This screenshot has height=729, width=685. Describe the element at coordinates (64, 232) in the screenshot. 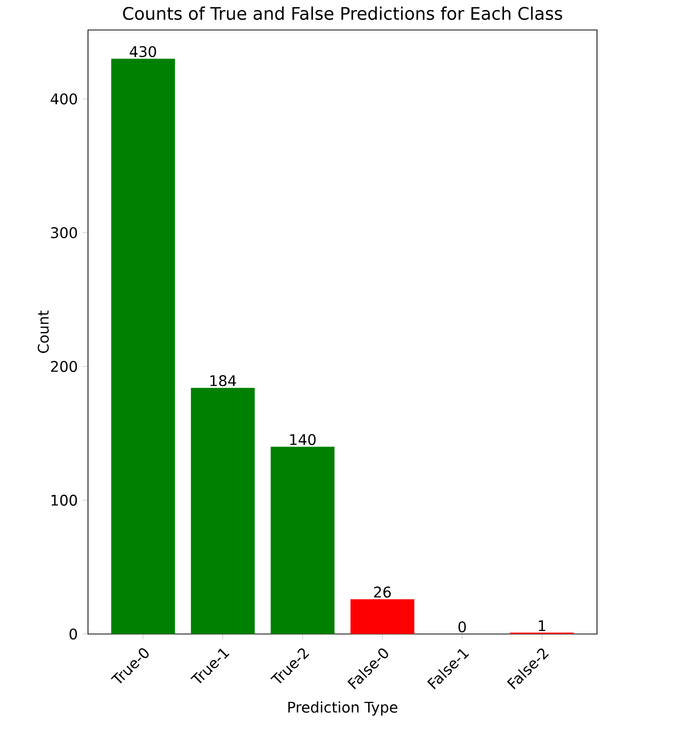

I see `y-tick-label: 300` at that location.